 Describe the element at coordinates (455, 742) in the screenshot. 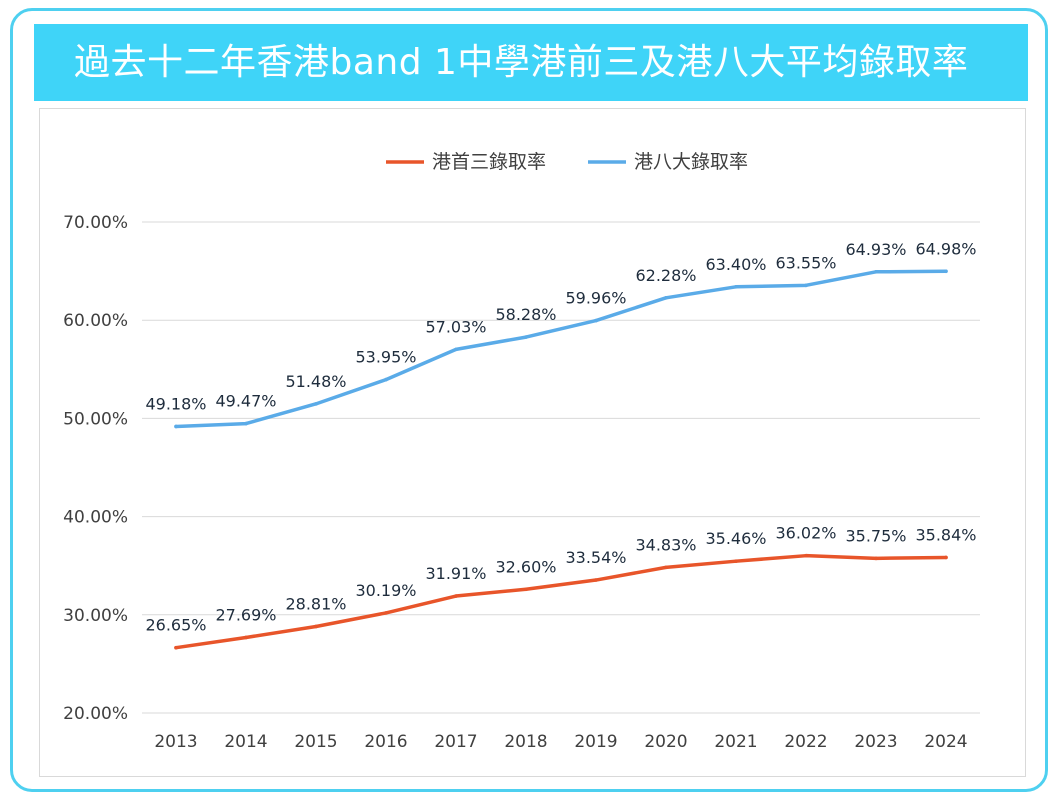

I see `x-tick-label: 2017` at that location.